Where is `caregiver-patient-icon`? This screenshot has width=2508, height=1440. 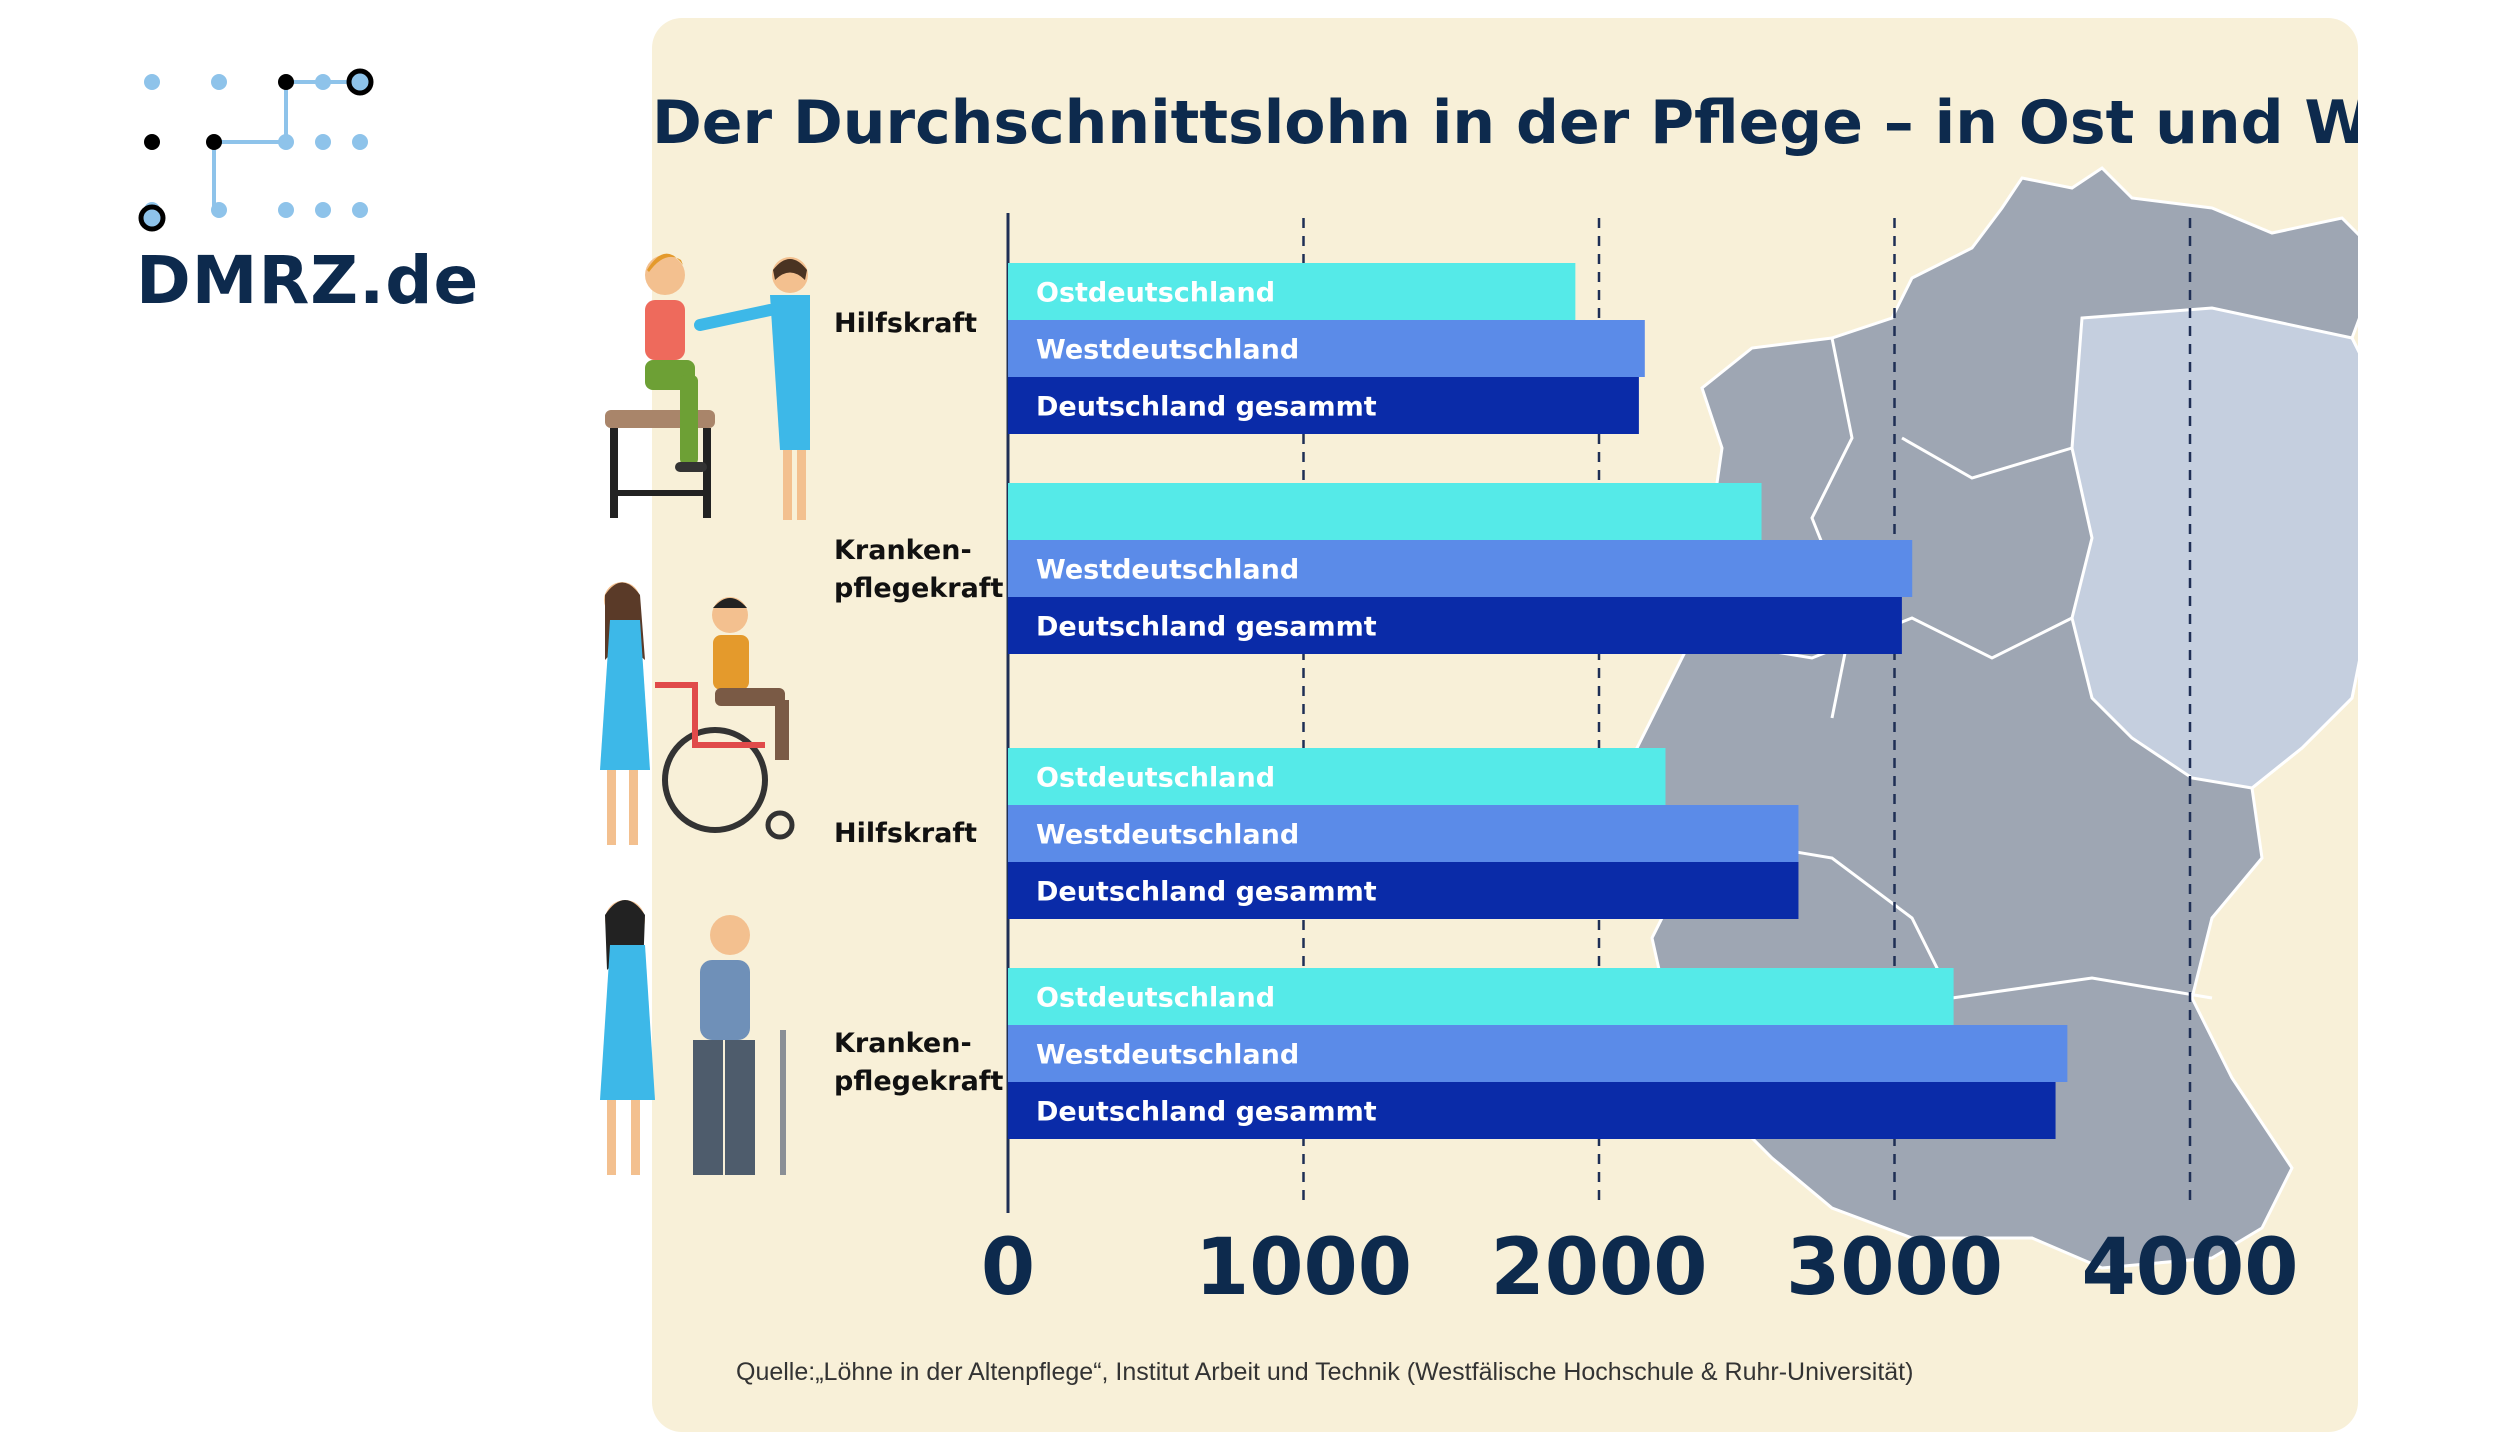
caregiver-patient-icon is located at coordinates (707, 386).